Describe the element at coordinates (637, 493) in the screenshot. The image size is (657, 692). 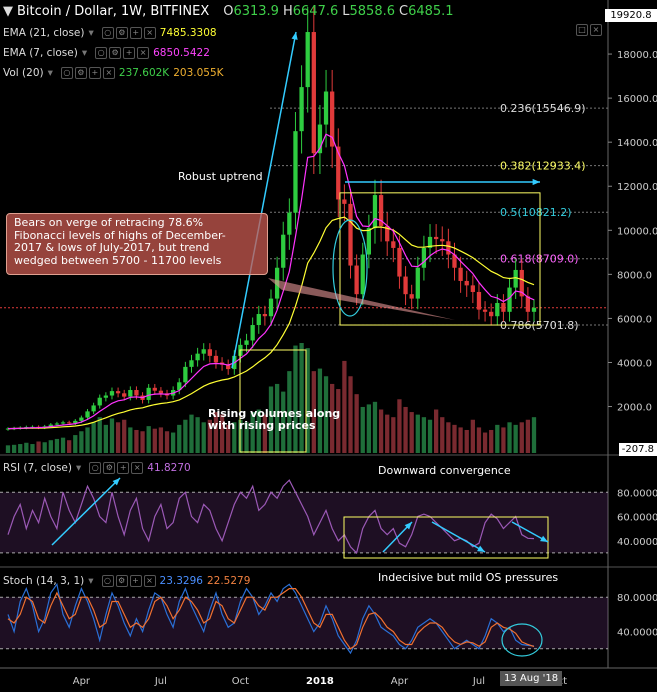
I see `rsi-tick-label: 80.0000` at that location.